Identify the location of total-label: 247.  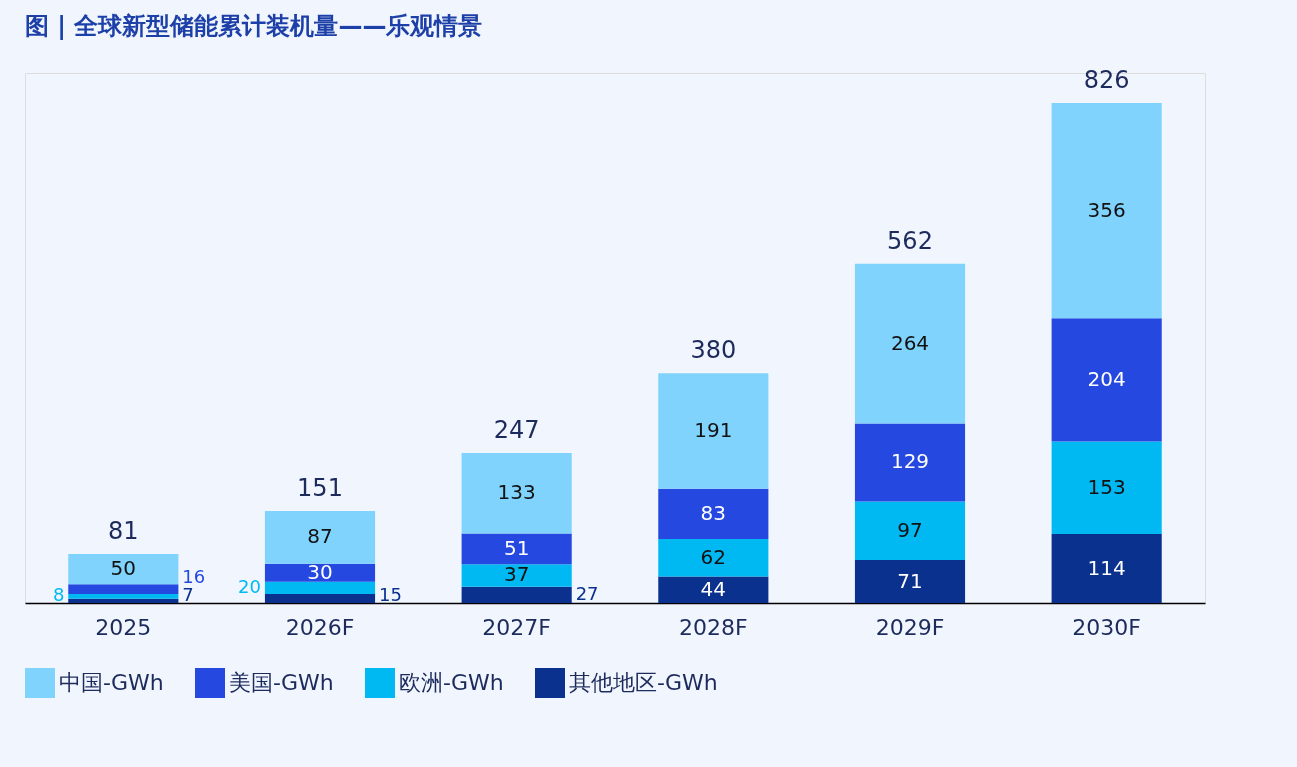
(516, 430).